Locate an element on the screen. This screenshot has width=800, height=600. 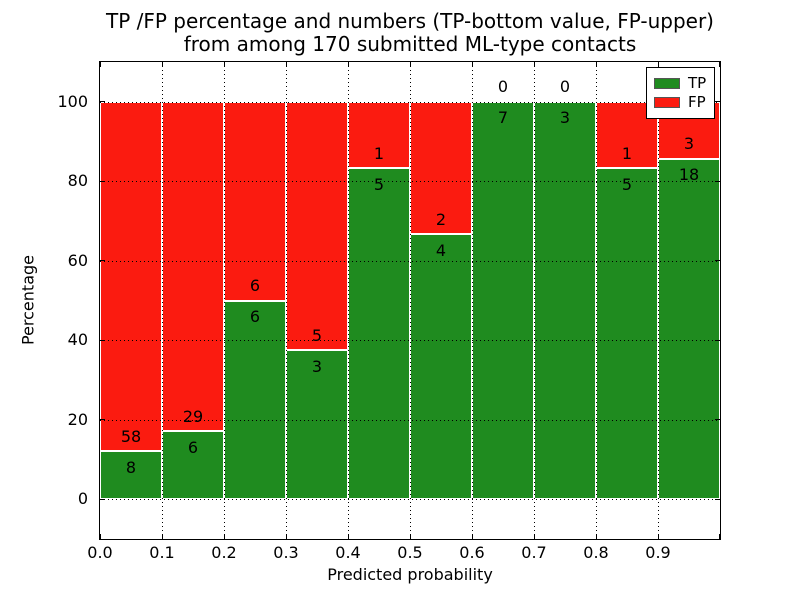
fp-count-label: 3 is located at coordinates (689, 144).